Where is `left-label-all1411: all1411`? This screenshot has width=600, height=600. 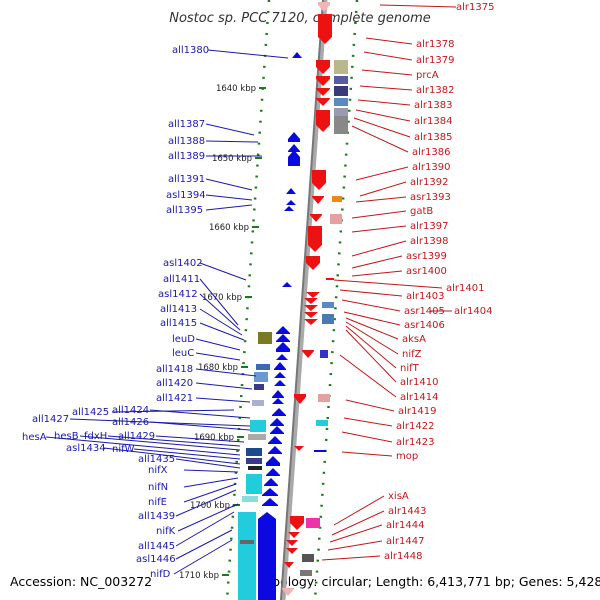 left-label-all1411: all1411 is located at coordinates (201, 300).